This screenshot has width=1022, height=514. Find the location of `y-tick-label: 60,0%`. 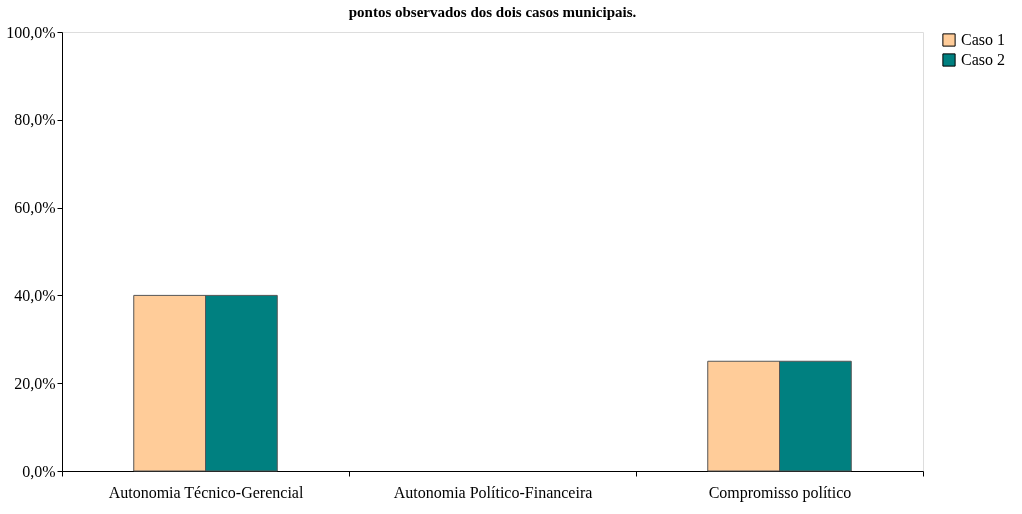

y-tick-label: 60,0% is located at coordinates (35, 208).